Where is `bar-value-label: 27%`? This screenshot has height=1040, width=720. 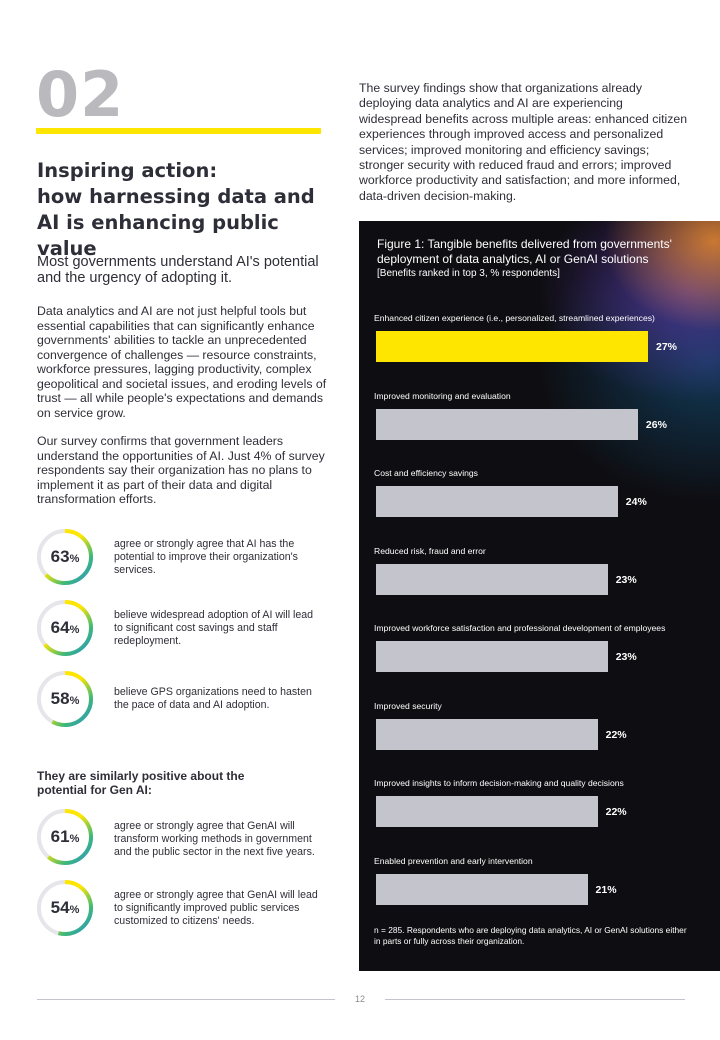 bar-value-label: 27% is located at coordinates (667, 347).